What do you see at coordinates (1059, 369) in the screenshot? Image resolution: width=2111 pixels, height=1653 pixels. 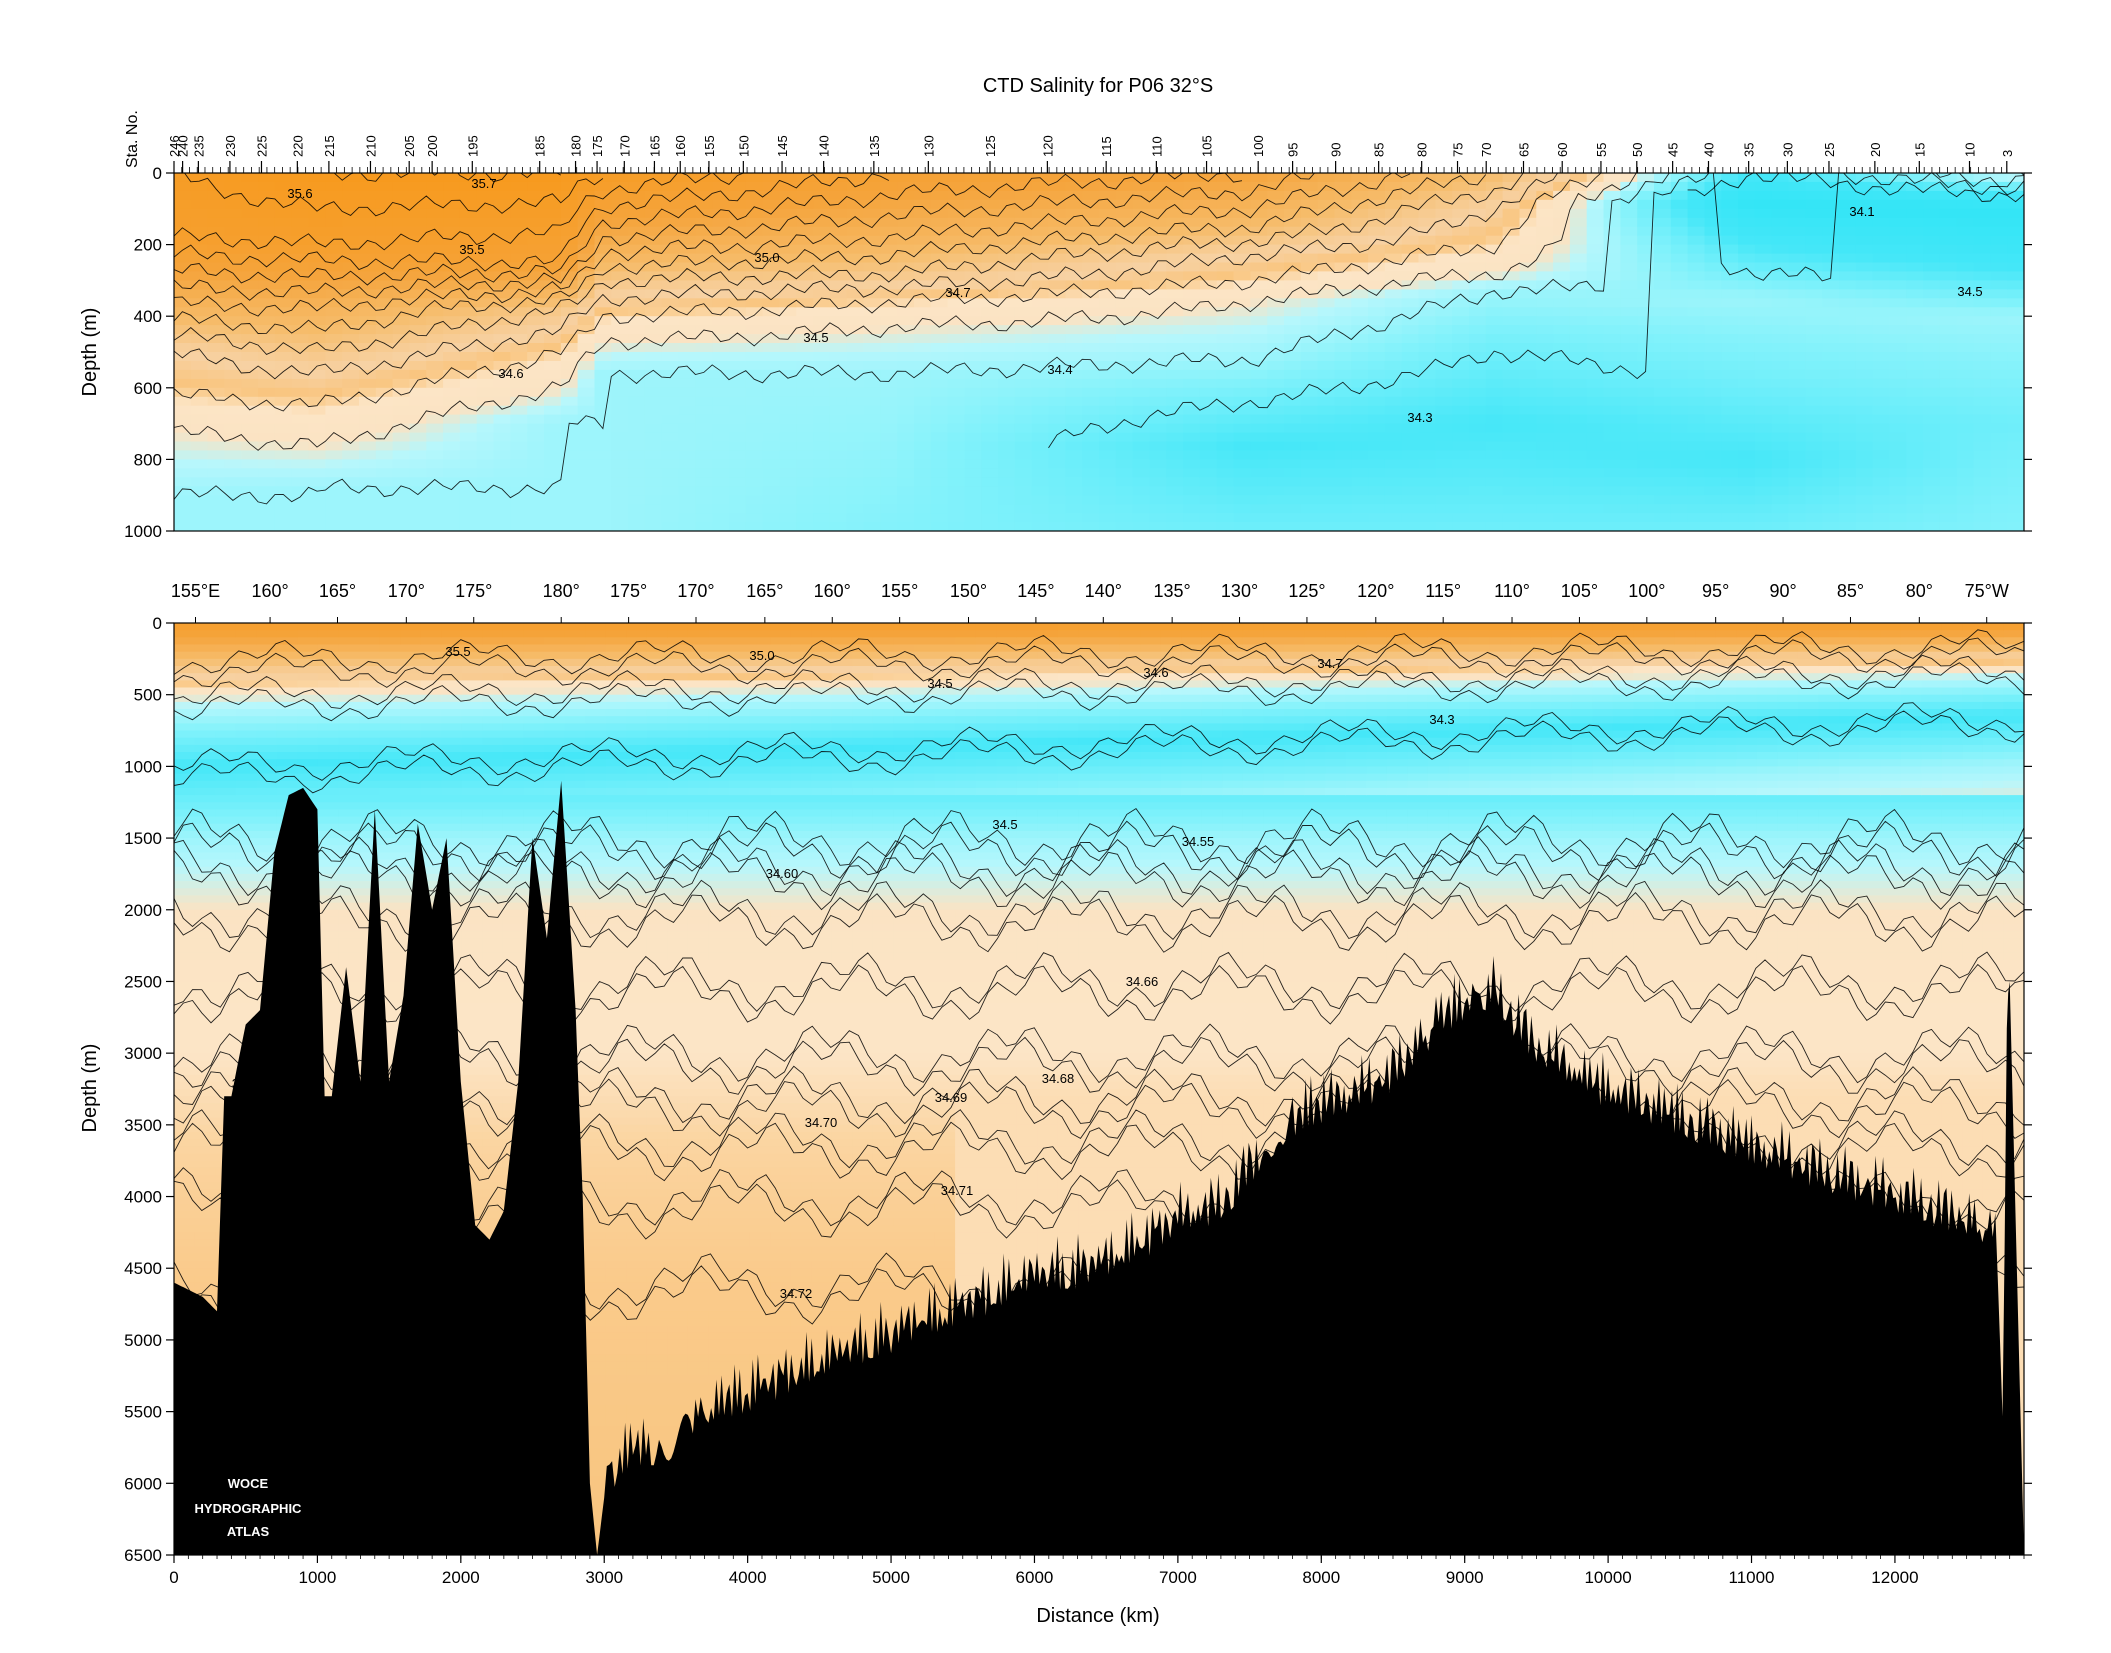 I see `contour-label: 34.4` at bounding box center [1059, 369].